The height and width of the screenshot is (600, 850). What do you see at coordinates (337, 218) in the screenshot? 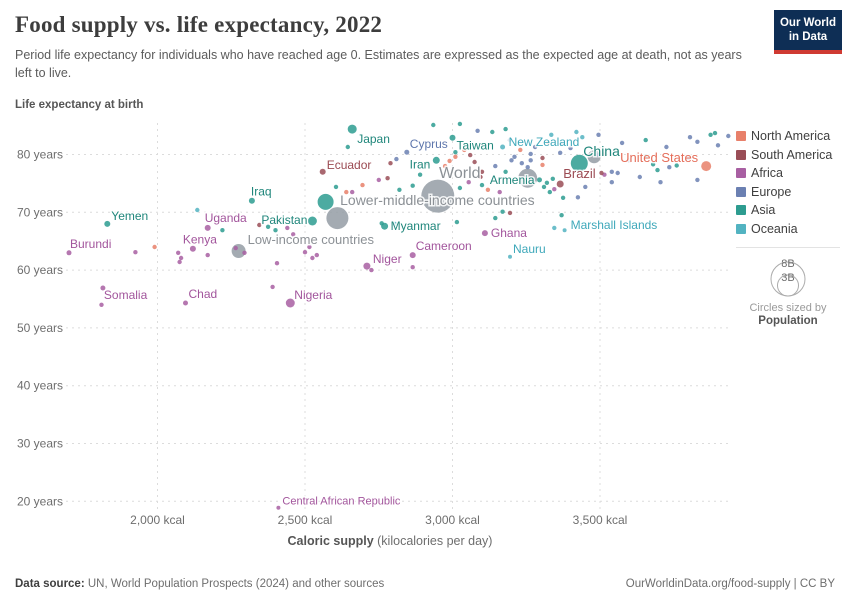
I see `data-point-lower-middle-income-countries` at bounding box center [337, 218].